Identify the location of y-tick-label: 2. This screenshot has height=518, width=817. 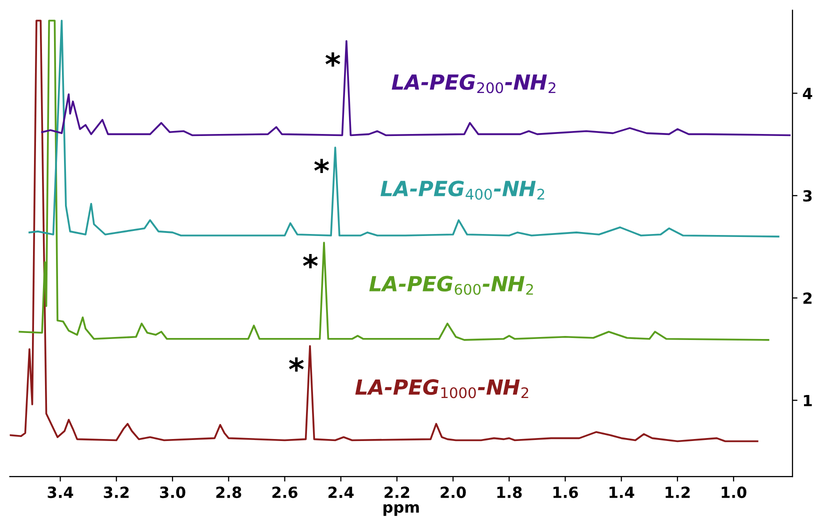
(807, 298).